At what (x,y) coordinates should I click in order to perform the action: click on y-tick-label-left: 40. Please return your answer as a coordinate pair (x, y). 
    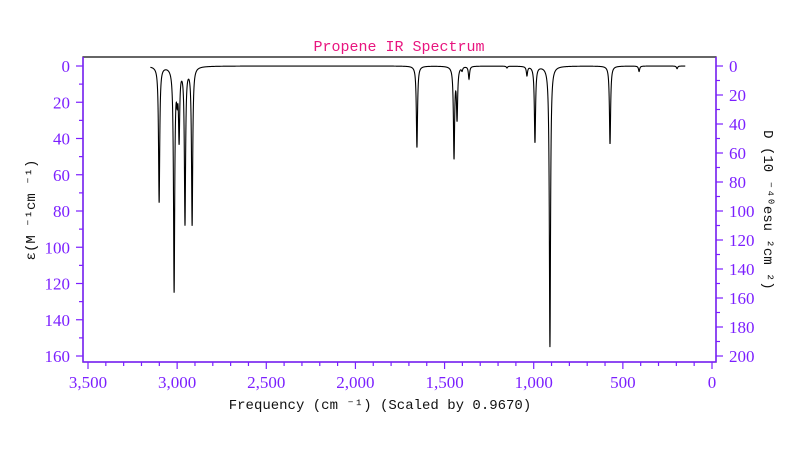
    Looking at the image, I should click on (61, 139).